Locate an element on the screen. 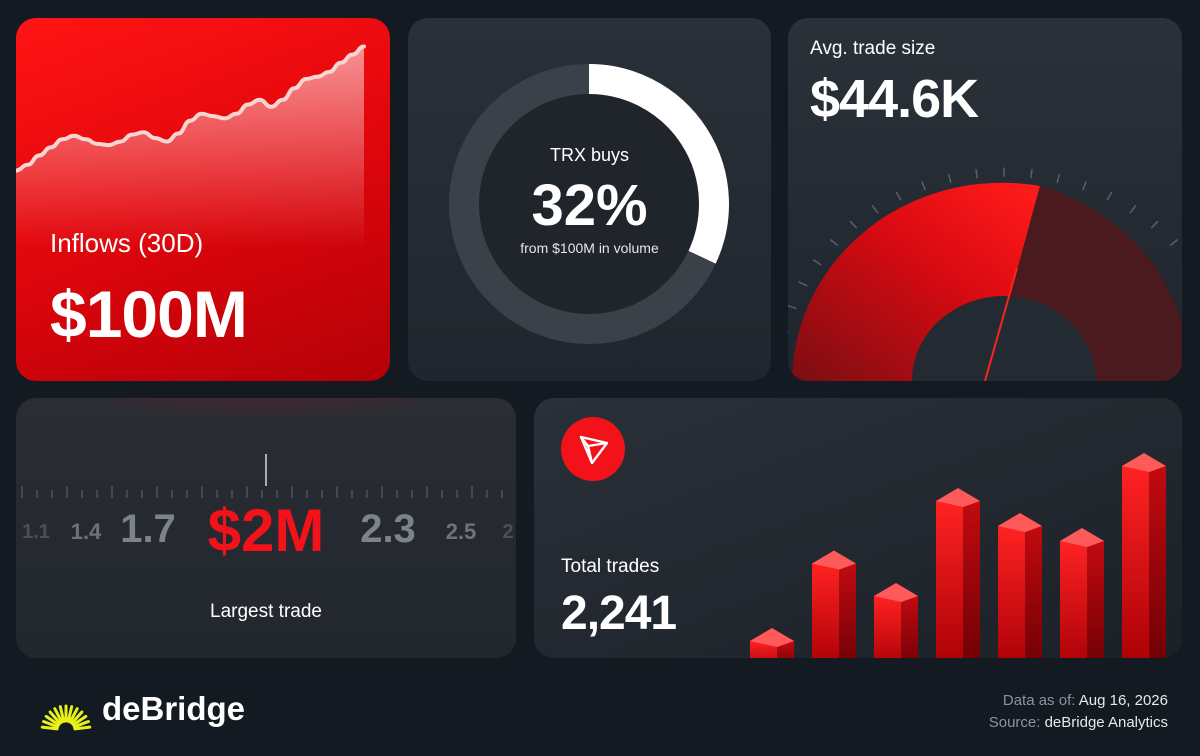  gauge-needle is located at coordinates (1001, 324).